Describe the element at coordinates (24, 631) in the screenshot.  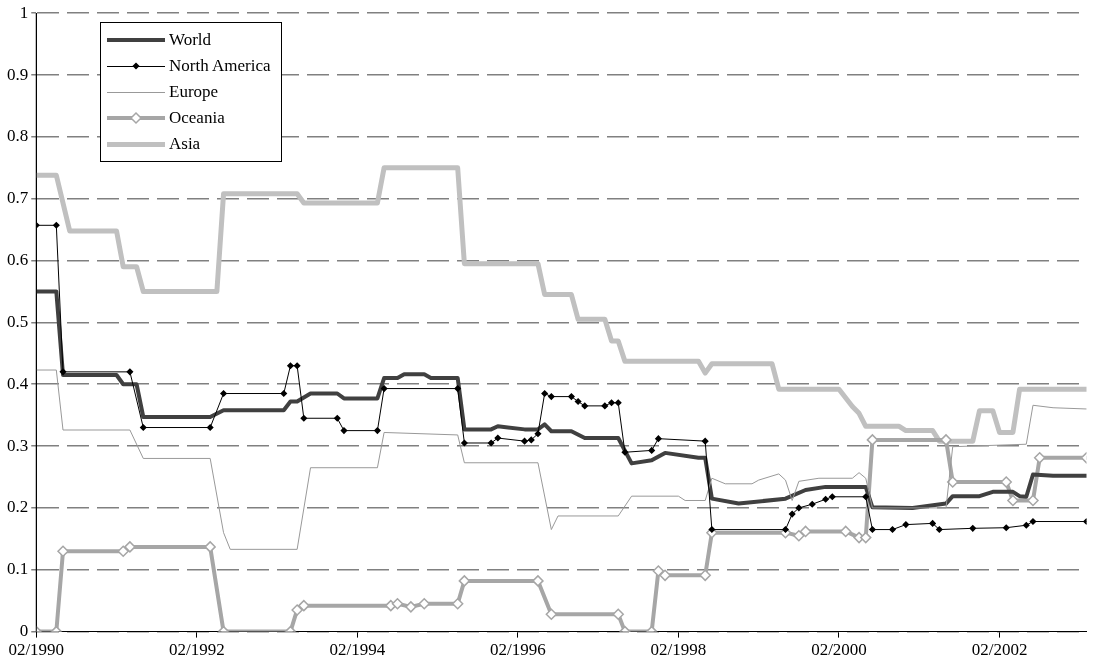
I see `y-tick-label: 0` at that location.